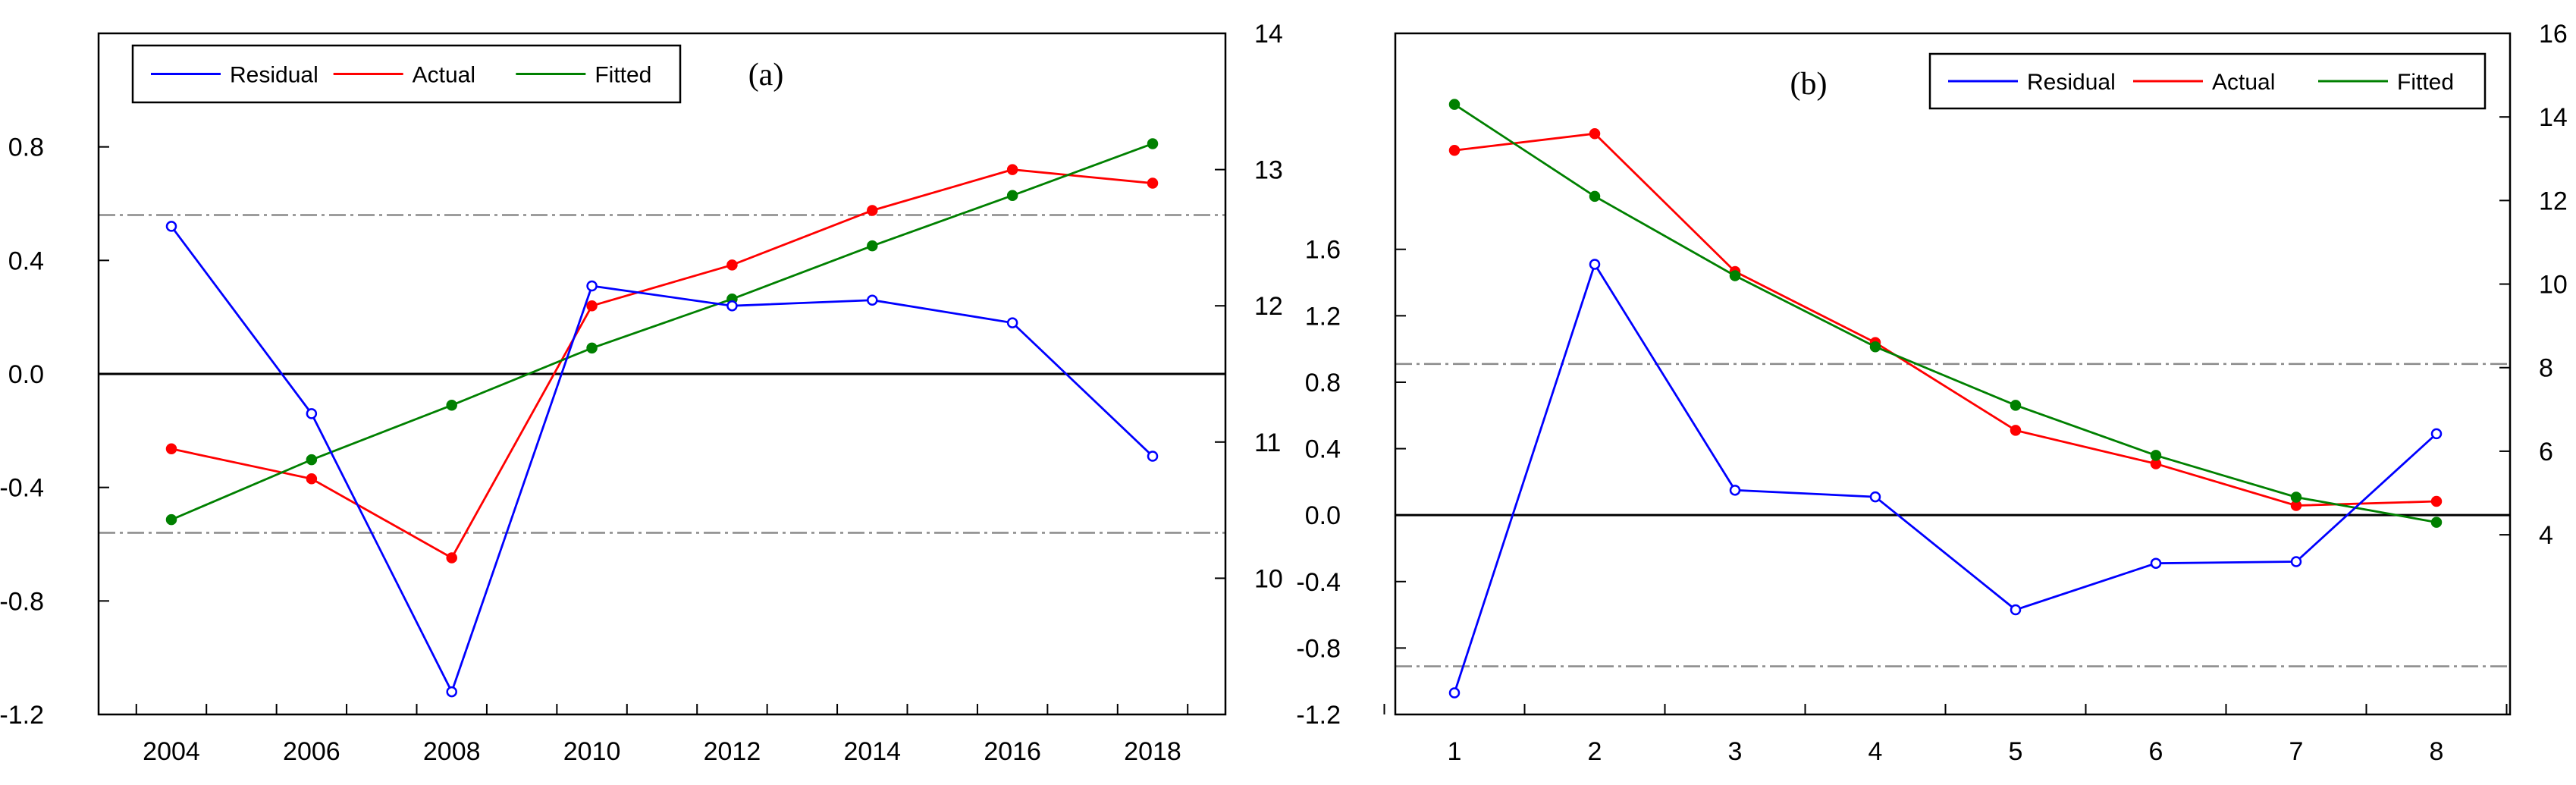 Image resolution: width=2576 pixels, height=785 pixels. I want to click on left-tick-label: 1.2, so click(1323, 316).